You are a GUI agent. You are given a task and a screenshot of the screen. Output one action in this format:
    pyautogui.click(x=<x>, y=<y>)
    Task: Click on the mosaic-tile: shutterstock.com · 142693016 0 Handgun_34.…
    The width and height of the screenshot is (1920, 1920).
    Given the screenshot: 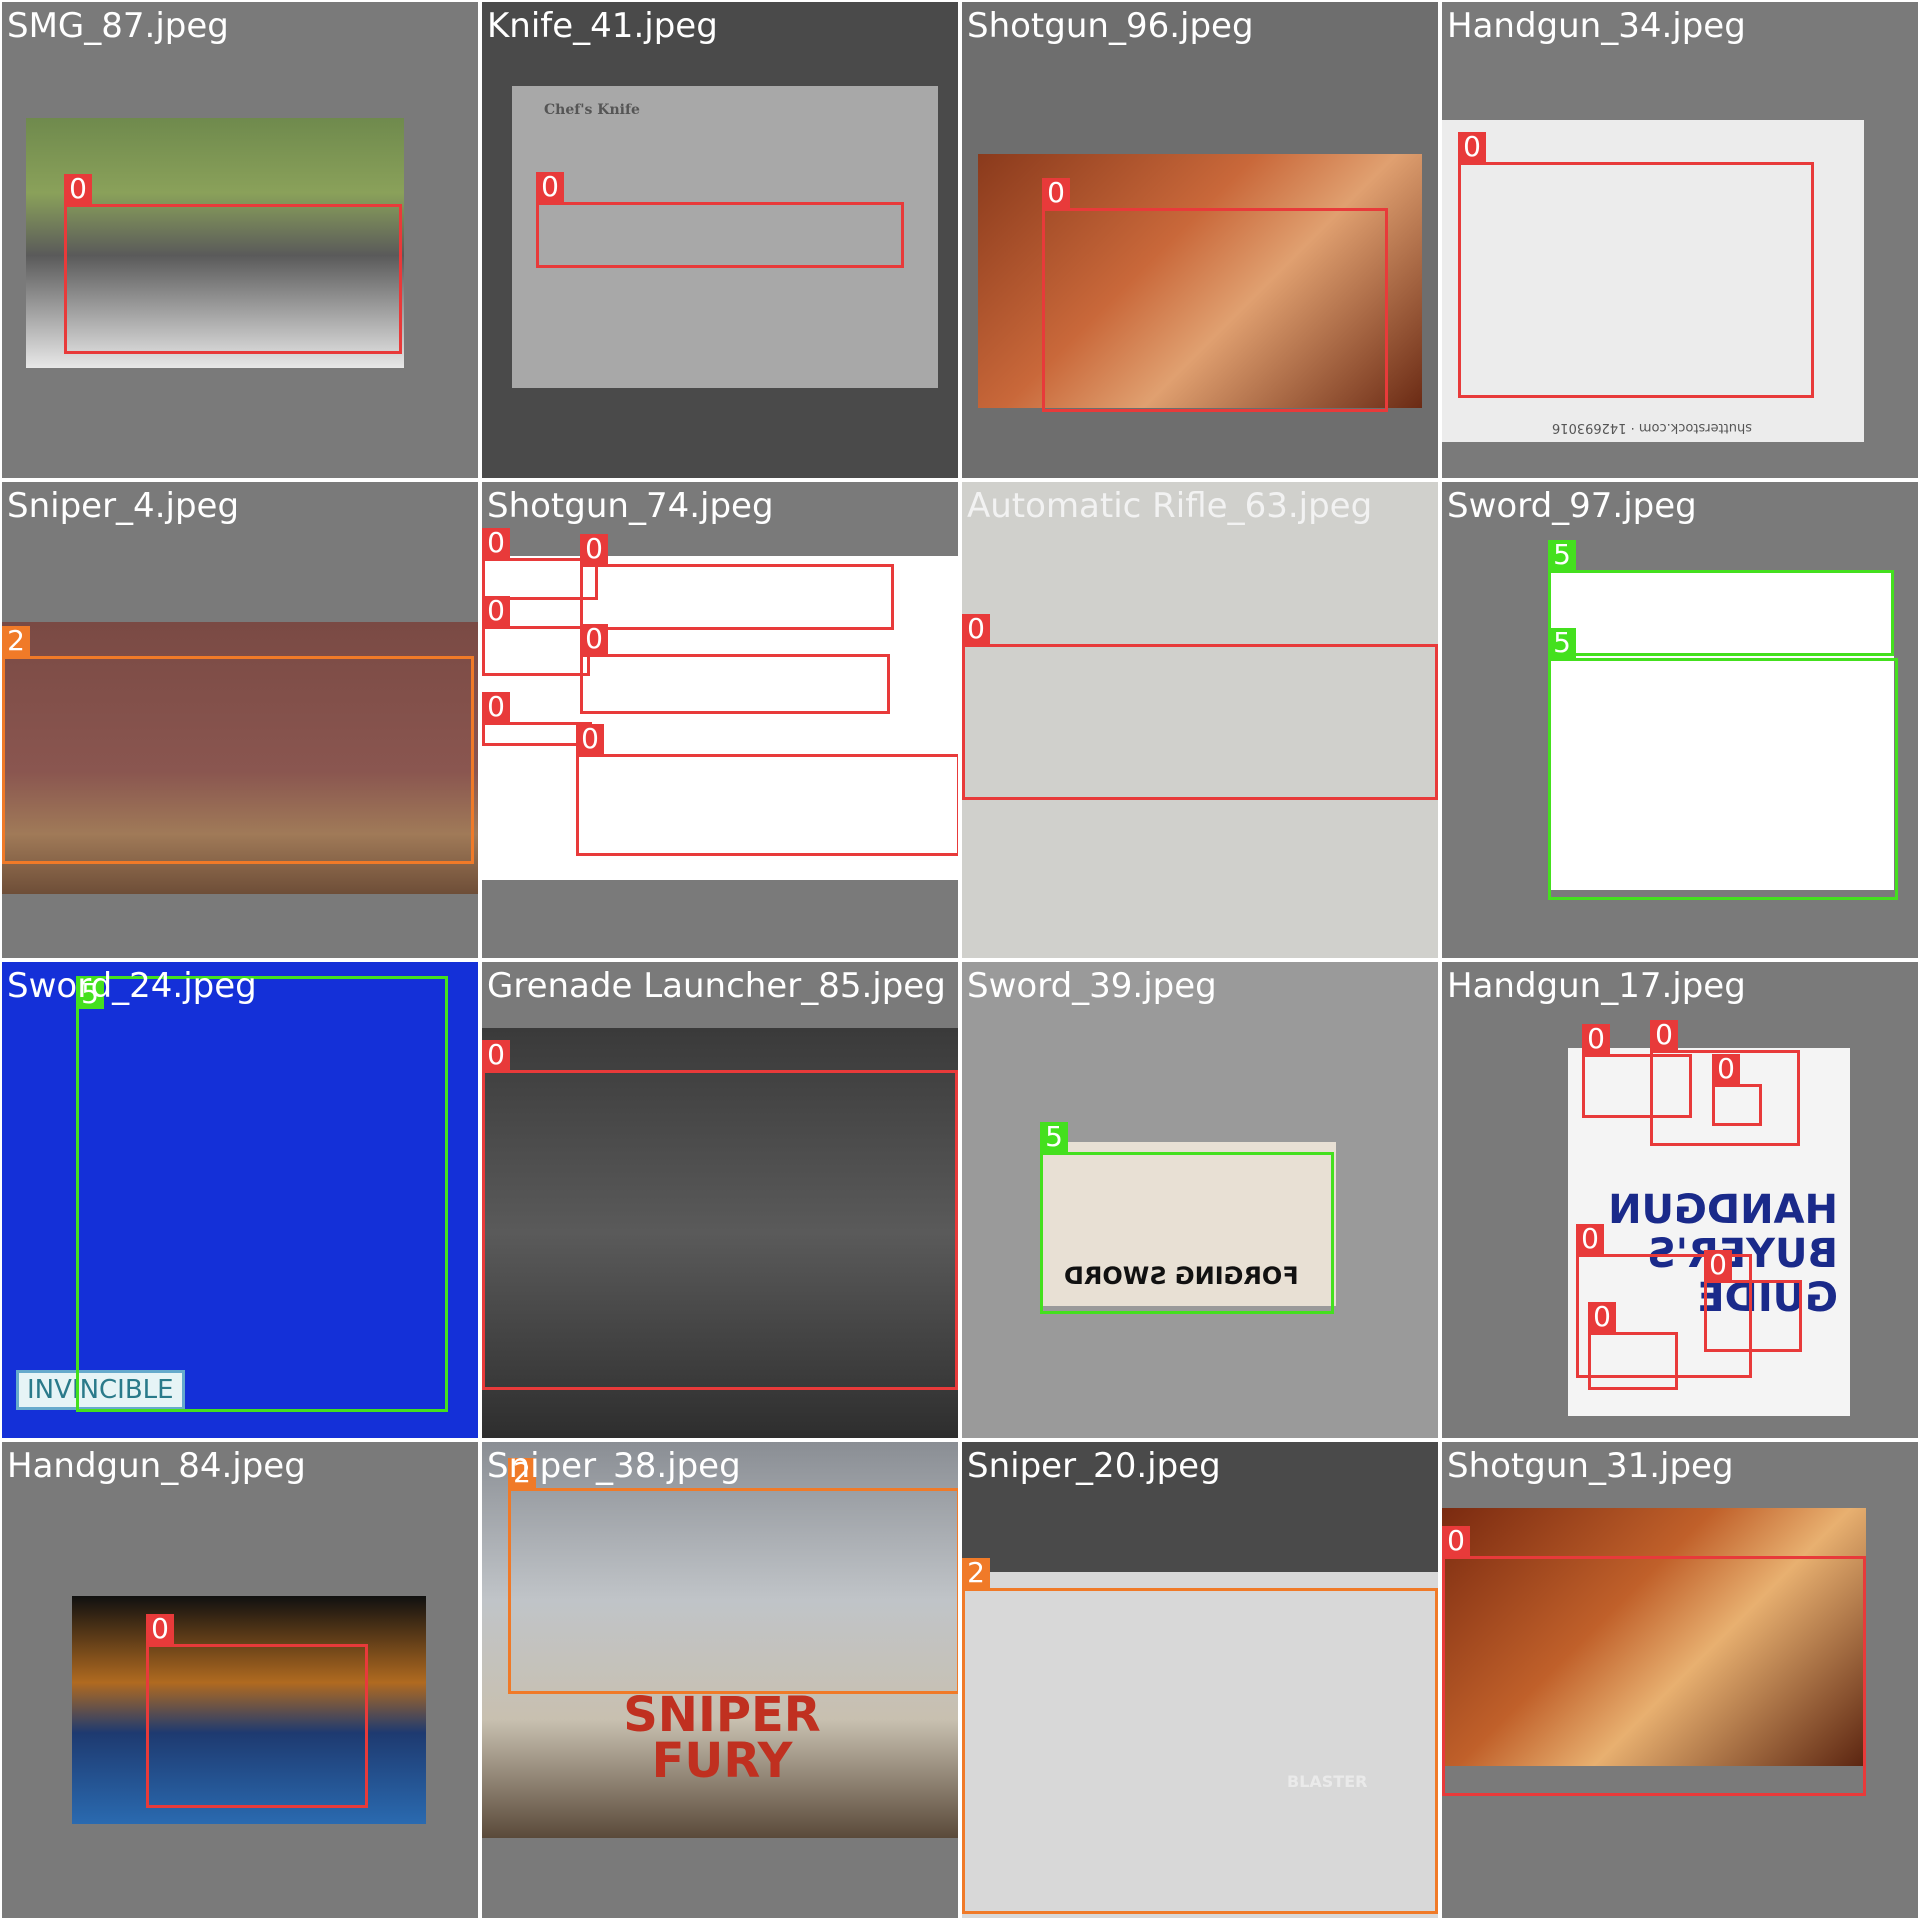 What is the action you would take?
    pyautogui.click(x=1680, y=240)
    